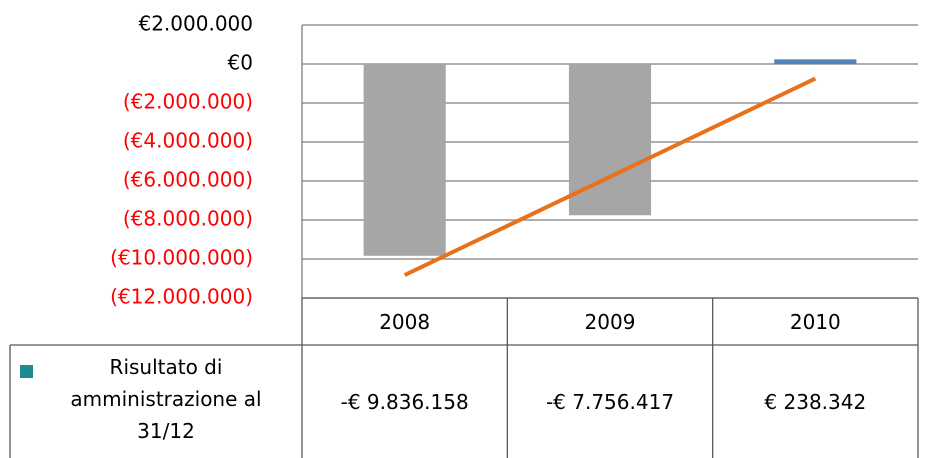 This screenshot has height=458, width=928. I want to click on y-tick-label: (€10.000.000), so click(181, 258).